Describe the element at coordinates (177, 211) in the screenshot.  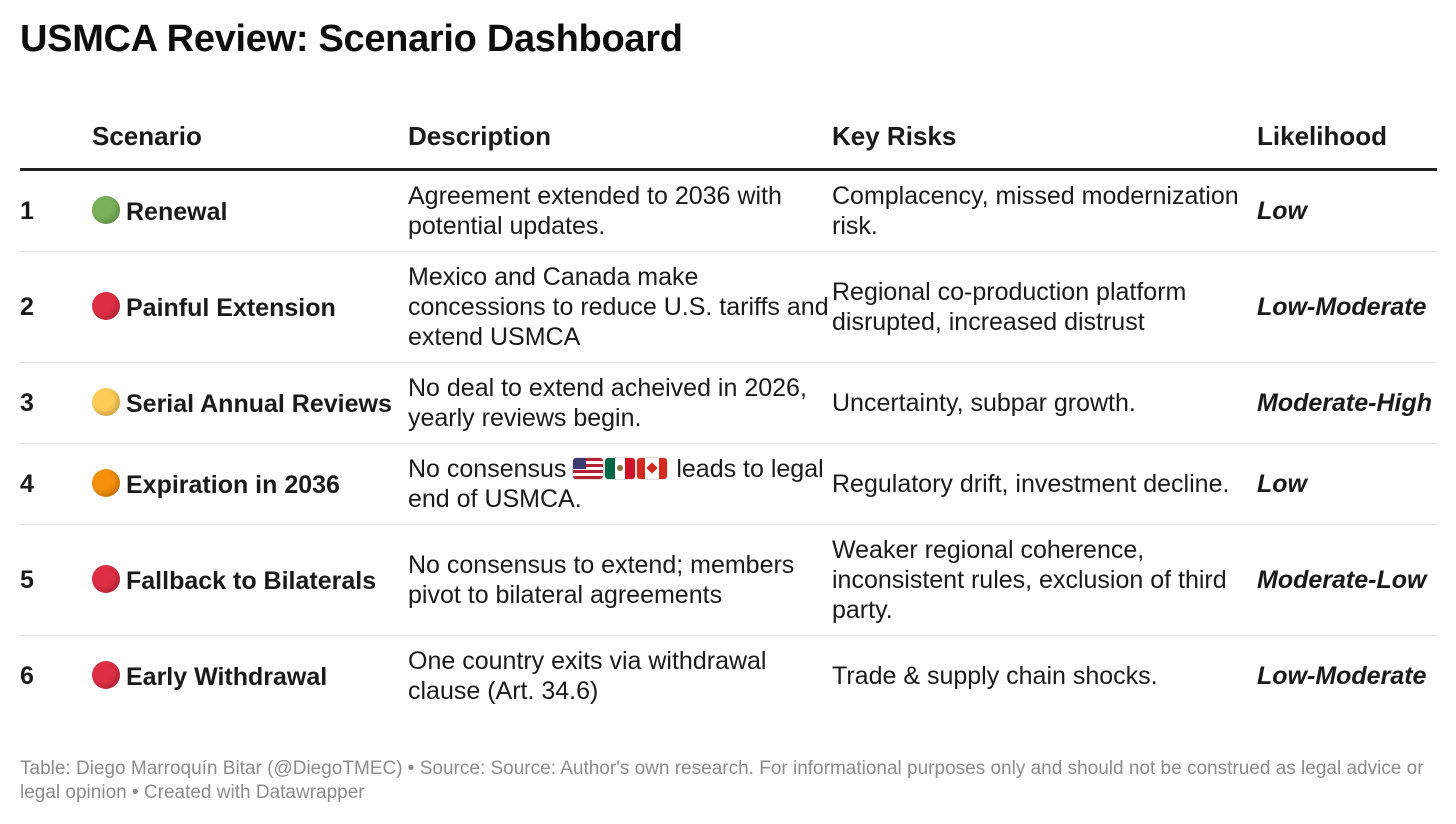
I see `scenario-name: Renewal` at that location.